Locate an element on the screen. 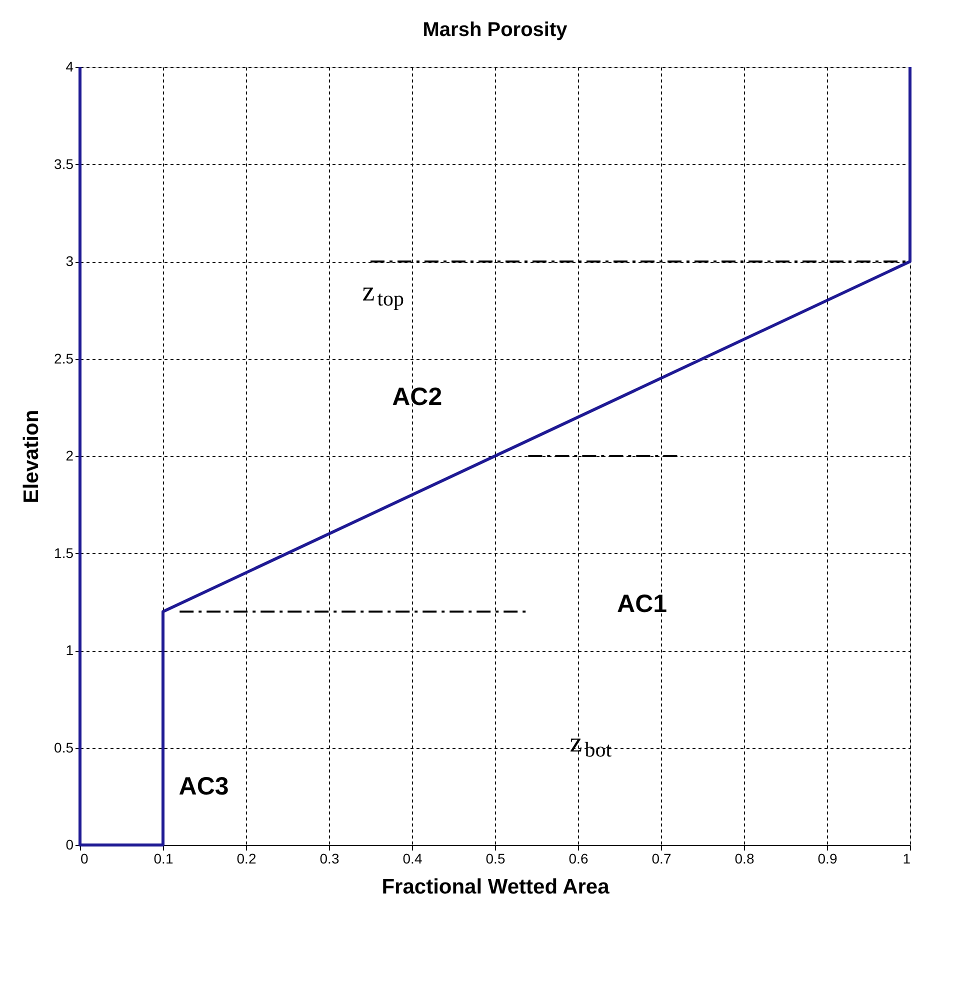  x-tick-label: 1 is located at coordinates (906, 858).